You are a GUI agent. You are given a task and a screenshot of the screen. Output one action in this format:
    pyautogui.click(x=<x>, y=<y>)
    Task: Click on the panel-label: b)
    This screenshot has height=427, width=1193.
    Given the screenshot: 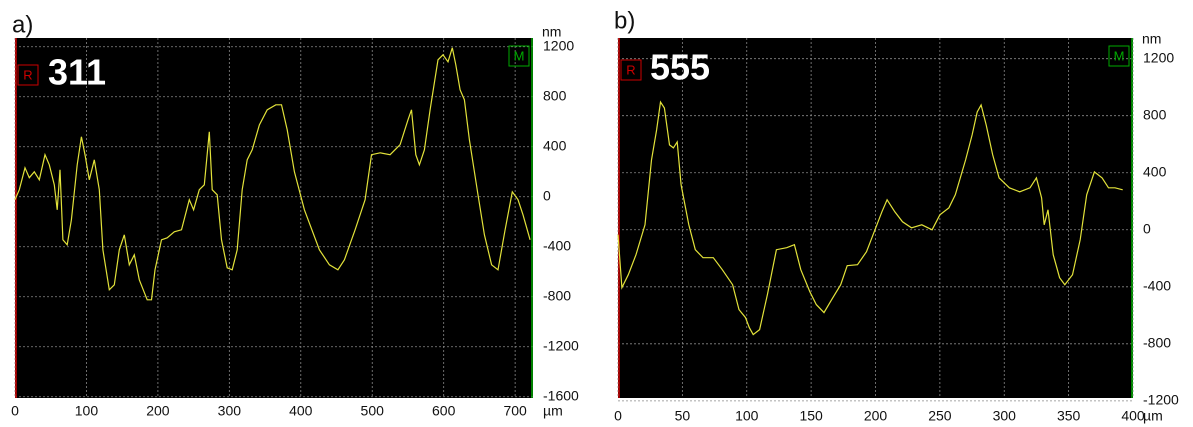 What is the action you would take?
    pyautogui.click(x=624, y=20)
    